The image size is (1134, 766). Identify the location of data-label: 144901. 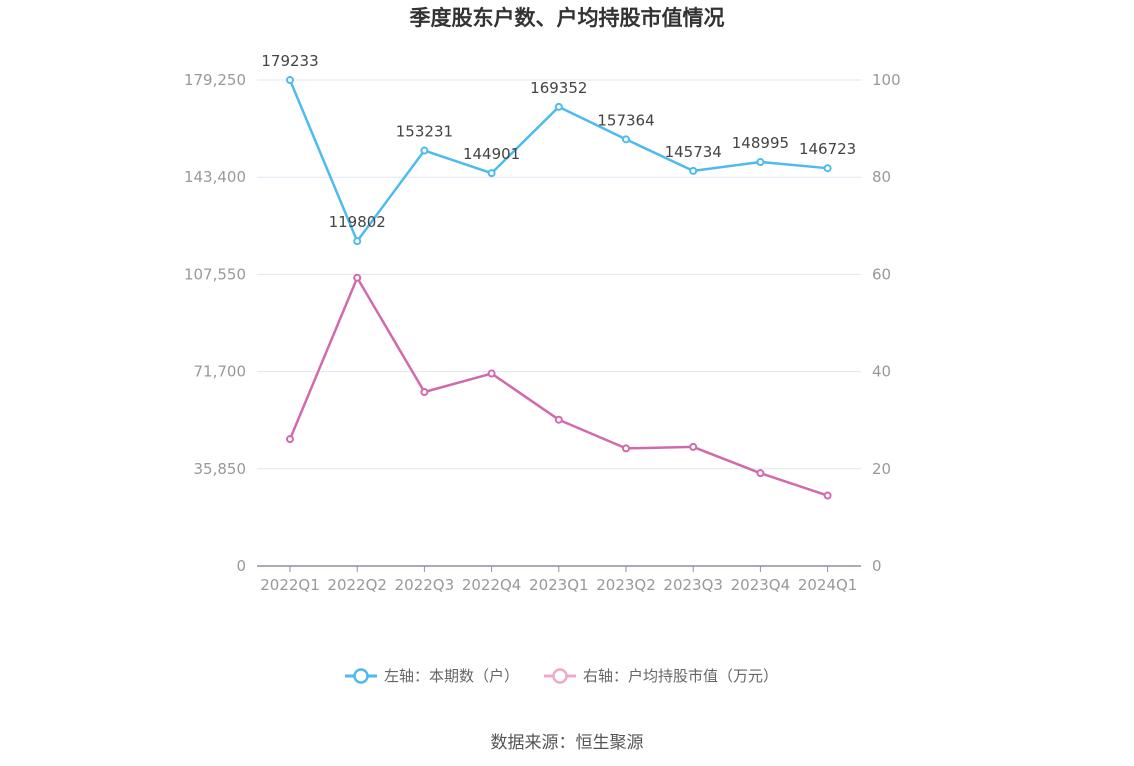
(491, 154).